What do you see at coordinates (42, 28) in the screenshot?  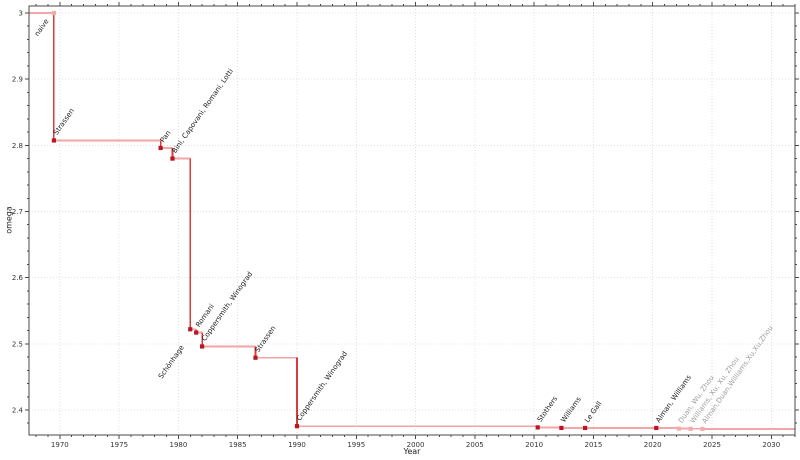 I see `event-label: naive` at bounding box center [42, 28].